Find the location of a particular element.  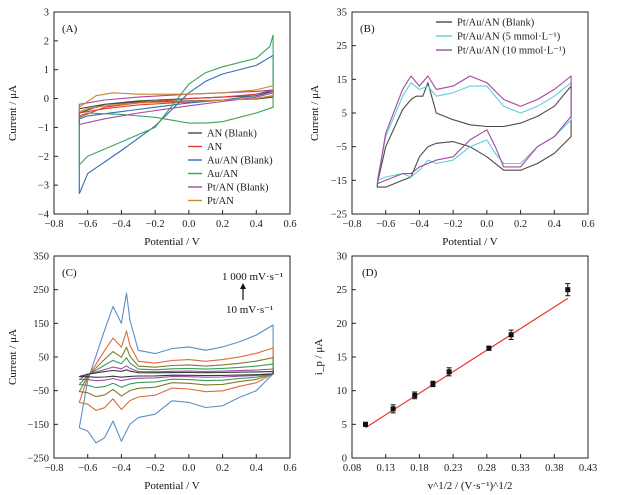

panel-c-xtick-label: 0.0 is located at coordinates (188, 468).